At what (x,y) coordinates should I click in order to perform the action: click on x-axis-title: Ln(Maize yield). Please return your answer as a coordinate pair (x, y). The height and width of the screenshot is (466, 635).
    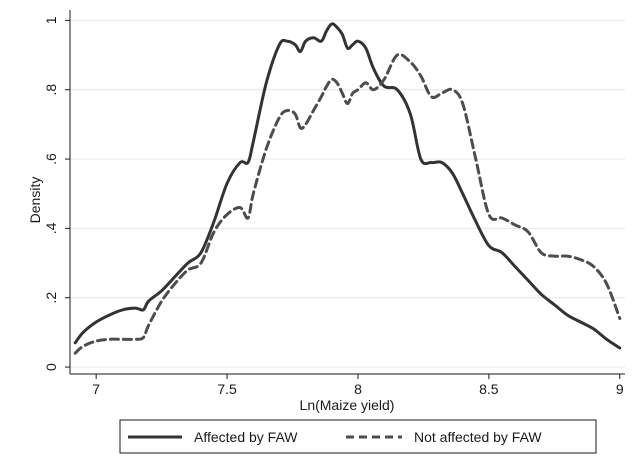
    Looking at the image, I should click on (347, 405).